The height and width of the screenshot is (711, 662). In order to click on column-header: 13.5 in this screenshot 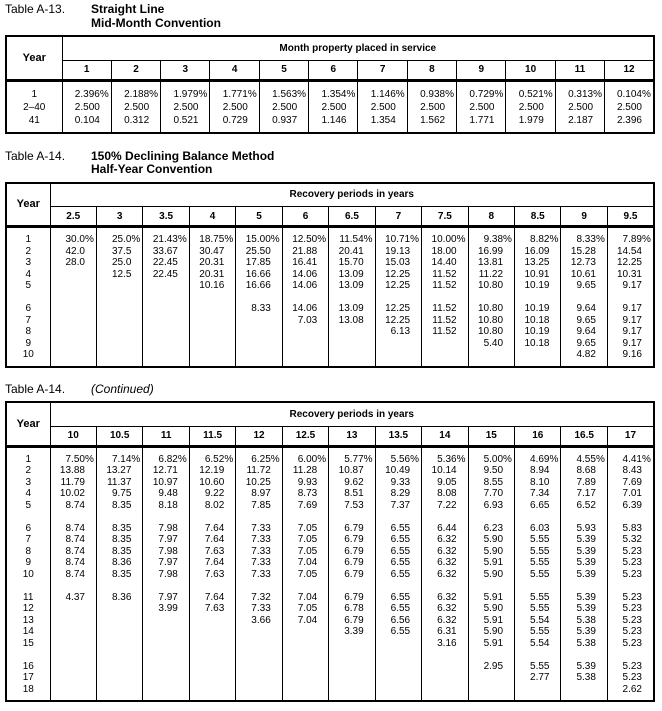, I will do `click(398, 436)`.